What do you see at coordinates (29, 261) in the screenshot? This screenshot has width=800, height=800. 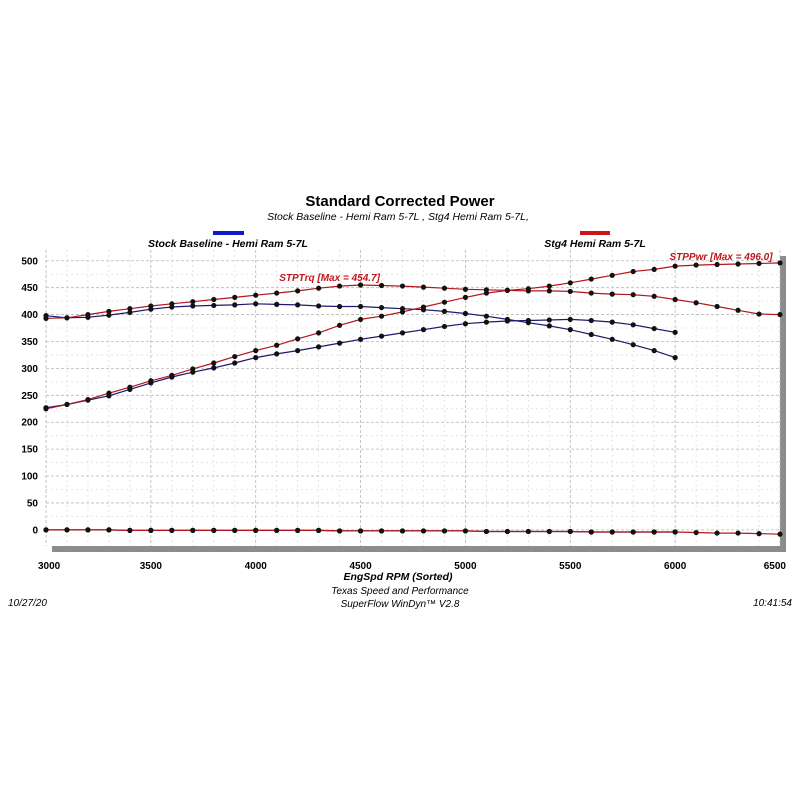 I see `y-tick-label: 500` at bounding box center [29, 261].